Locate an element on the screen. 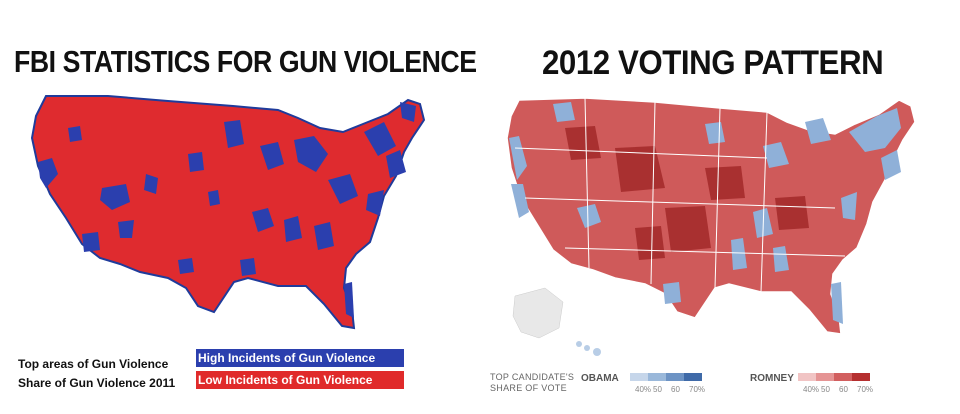 This screenshot has width=960, height=414. obama-label: OBAMA is located at coordinates (600, 378).